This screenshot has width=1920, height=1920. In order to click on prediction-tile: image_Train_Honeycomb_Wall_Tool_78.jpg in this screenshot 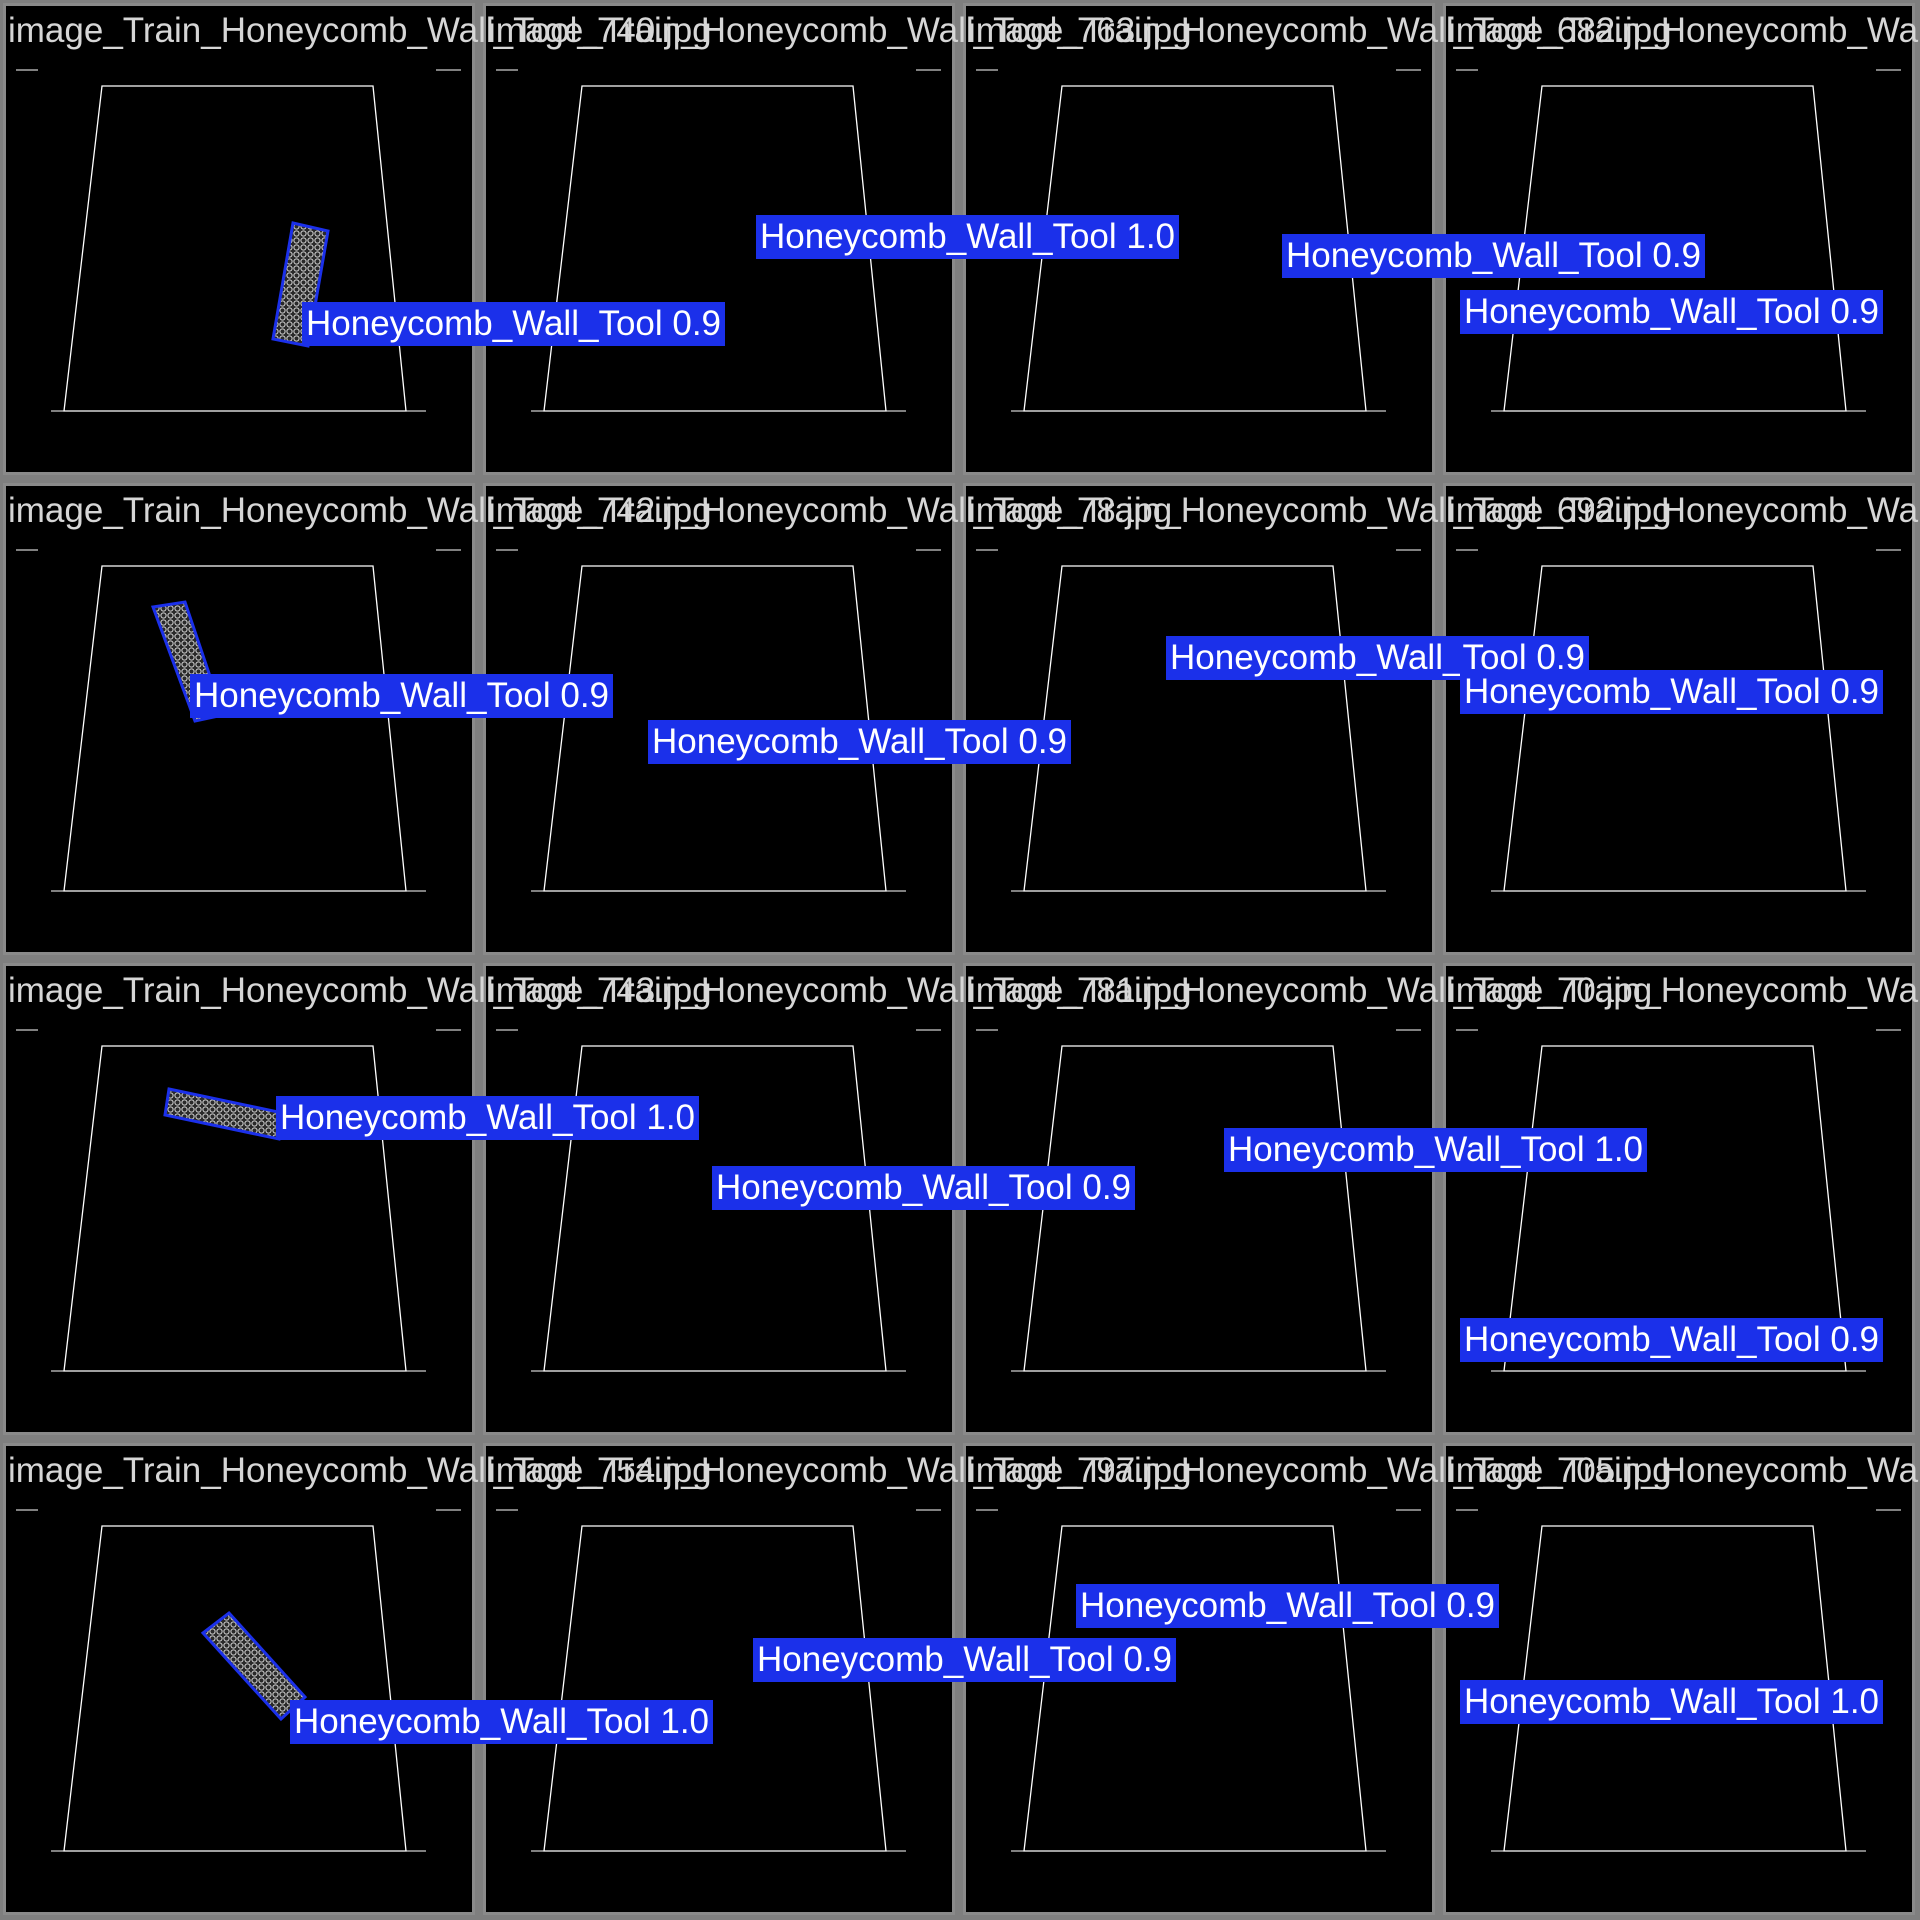, I will do `click(827, 719)`.